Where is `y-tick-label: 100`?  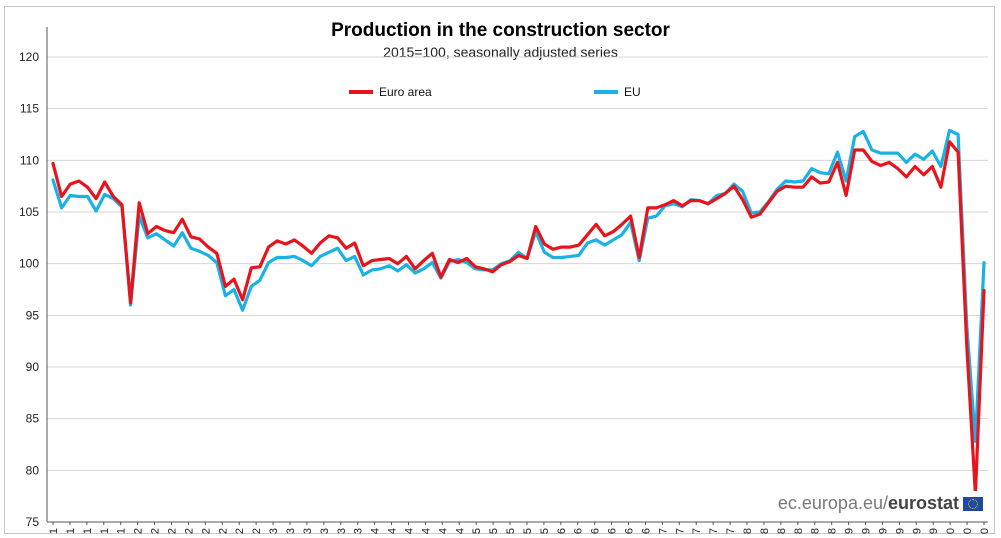
y-tick-label: 100 is located at coordinates (29, 264).